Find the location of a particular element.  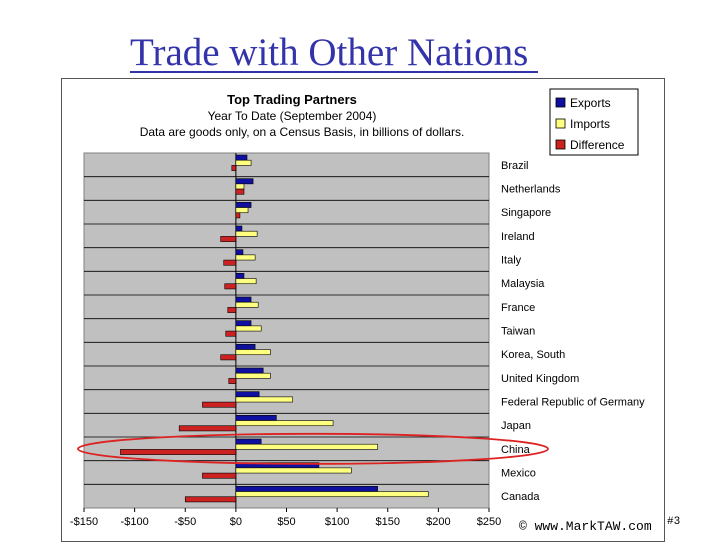

category-label: France is located at coordinates (518, 308).